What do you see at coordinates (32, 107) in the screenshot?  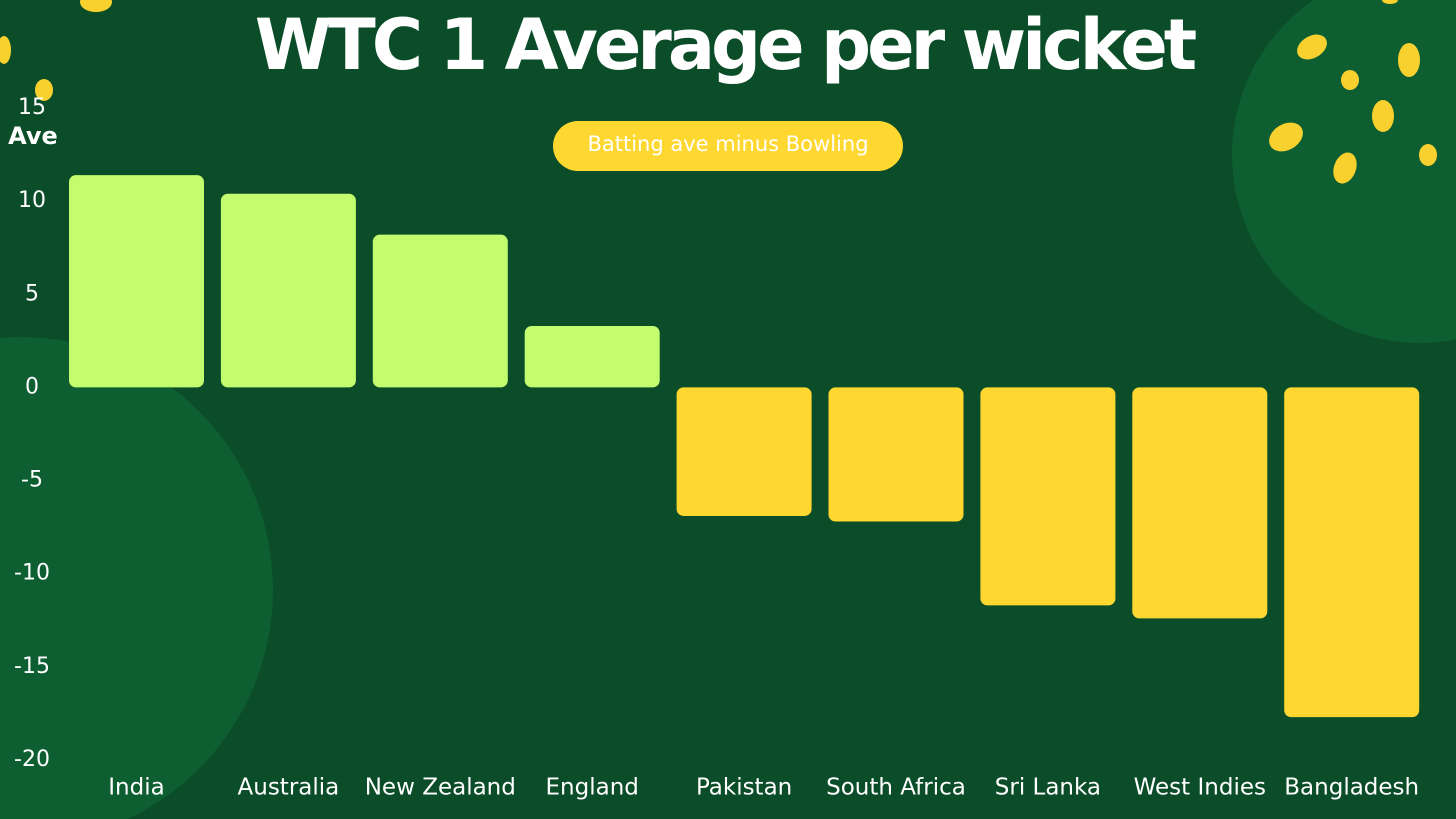 I see `y-tick-label: 15` at bounding box center [32, 107].